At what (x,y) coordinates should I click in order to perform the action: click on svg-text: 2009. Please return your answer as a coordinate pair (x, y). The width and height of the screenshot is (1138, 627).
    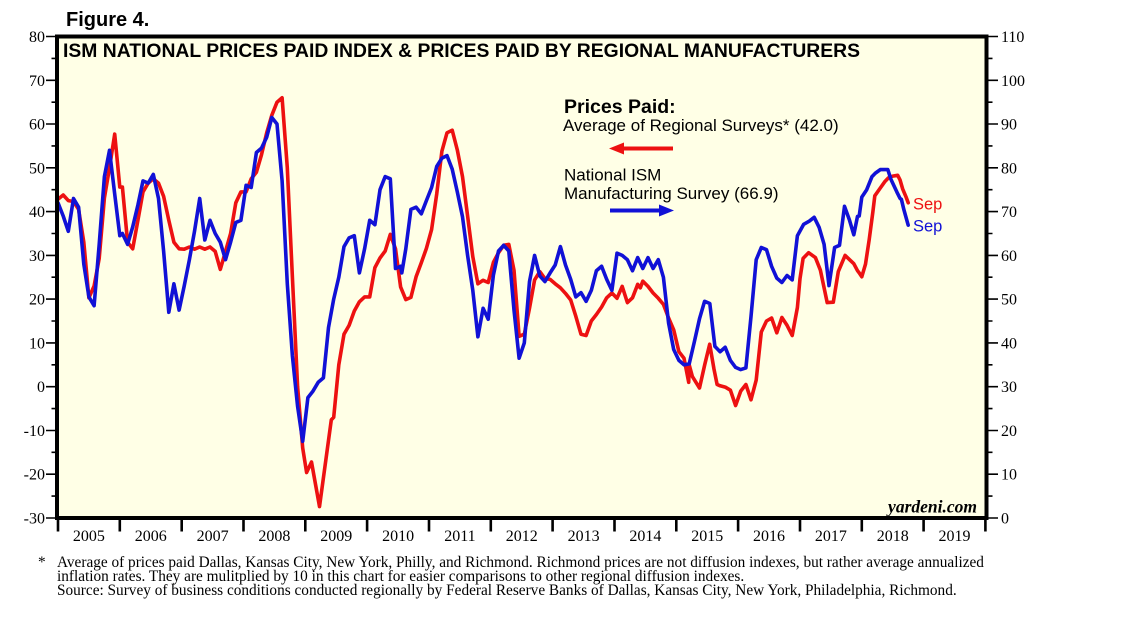
    Looking at the image, I should click on (336, 536).